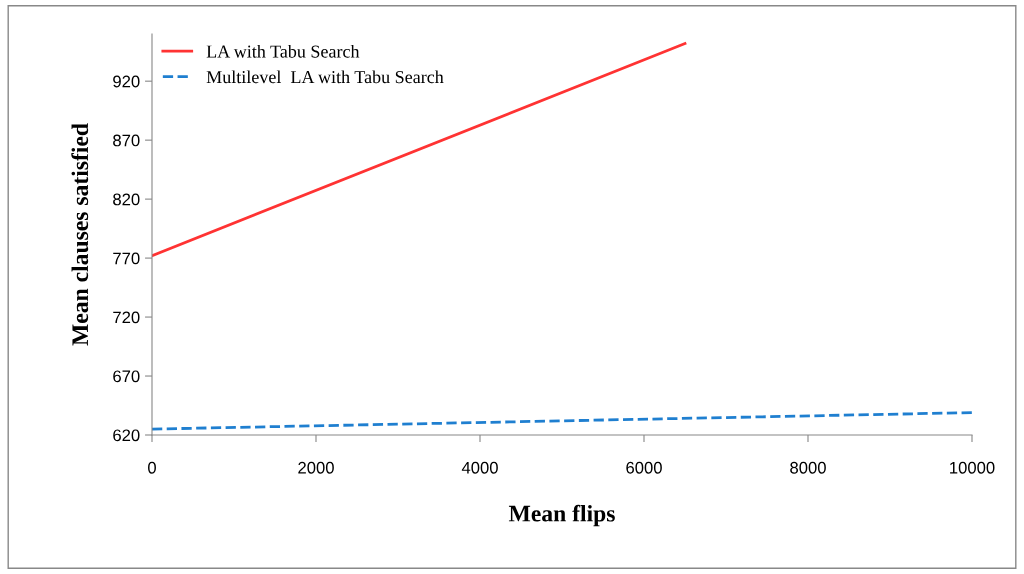 This screenshot has width=1024, height=574. I want to click on x-tick-label: 2000, so click(316, 467).